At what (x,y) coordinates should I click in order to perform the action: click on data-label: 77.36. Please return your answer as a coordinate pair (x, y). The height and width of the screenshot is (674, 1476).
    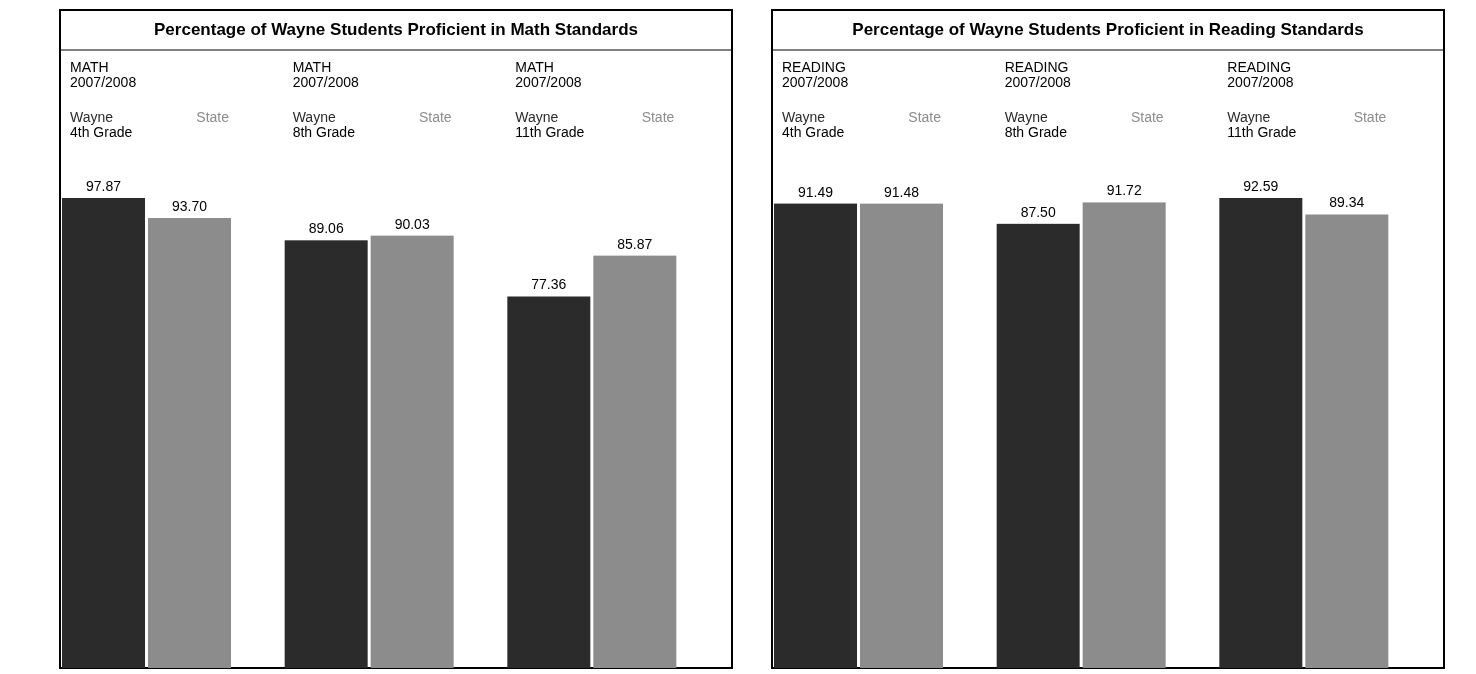
    Looking at the image, I should click on (549, 284).